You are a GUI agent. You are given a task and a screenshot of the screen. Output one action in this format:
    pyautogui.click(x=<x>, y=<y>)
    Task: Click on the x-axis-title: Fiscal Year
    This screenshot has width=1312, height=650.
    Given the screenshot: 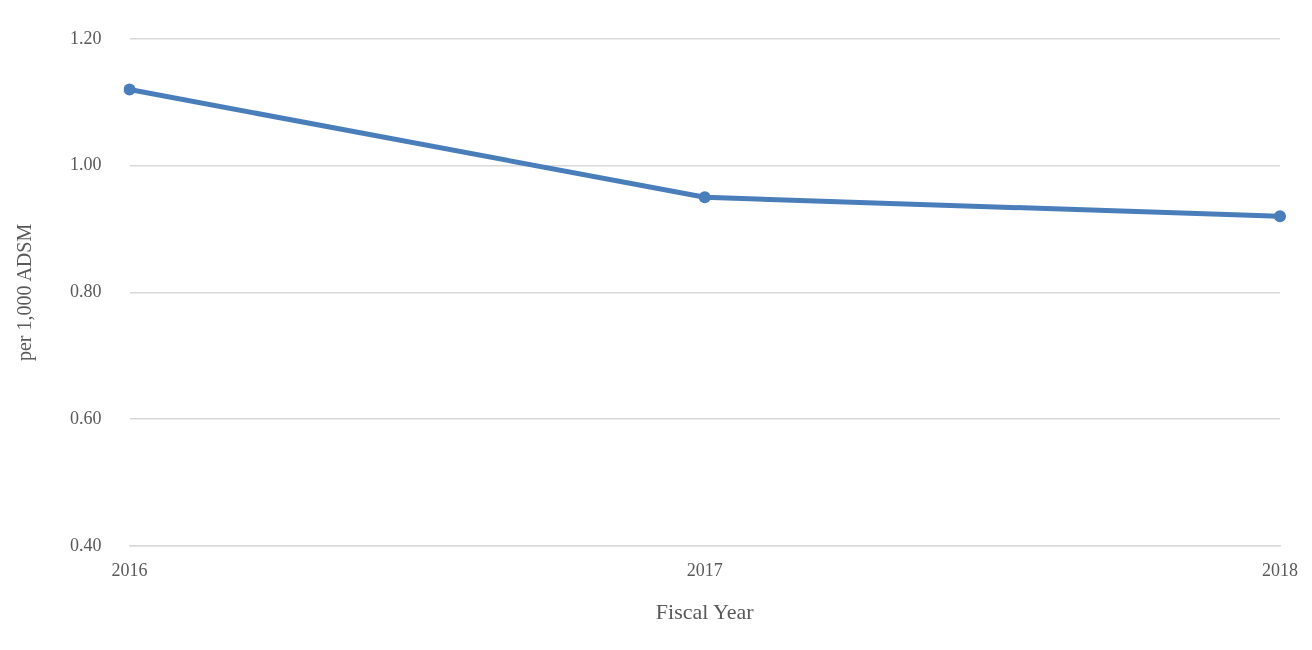 What is the action you would take?
    pyautogui.click(x=705, y=611)
    